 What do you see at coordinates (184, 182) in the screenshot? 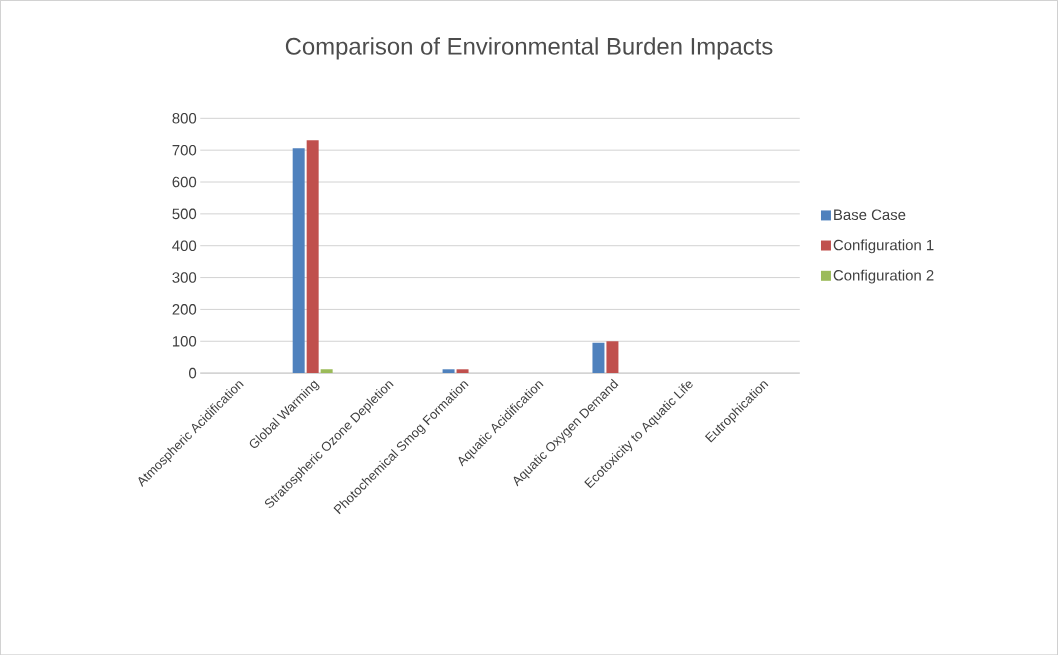
I see `y-tick-label: 600` at bounding box center [184, 182].